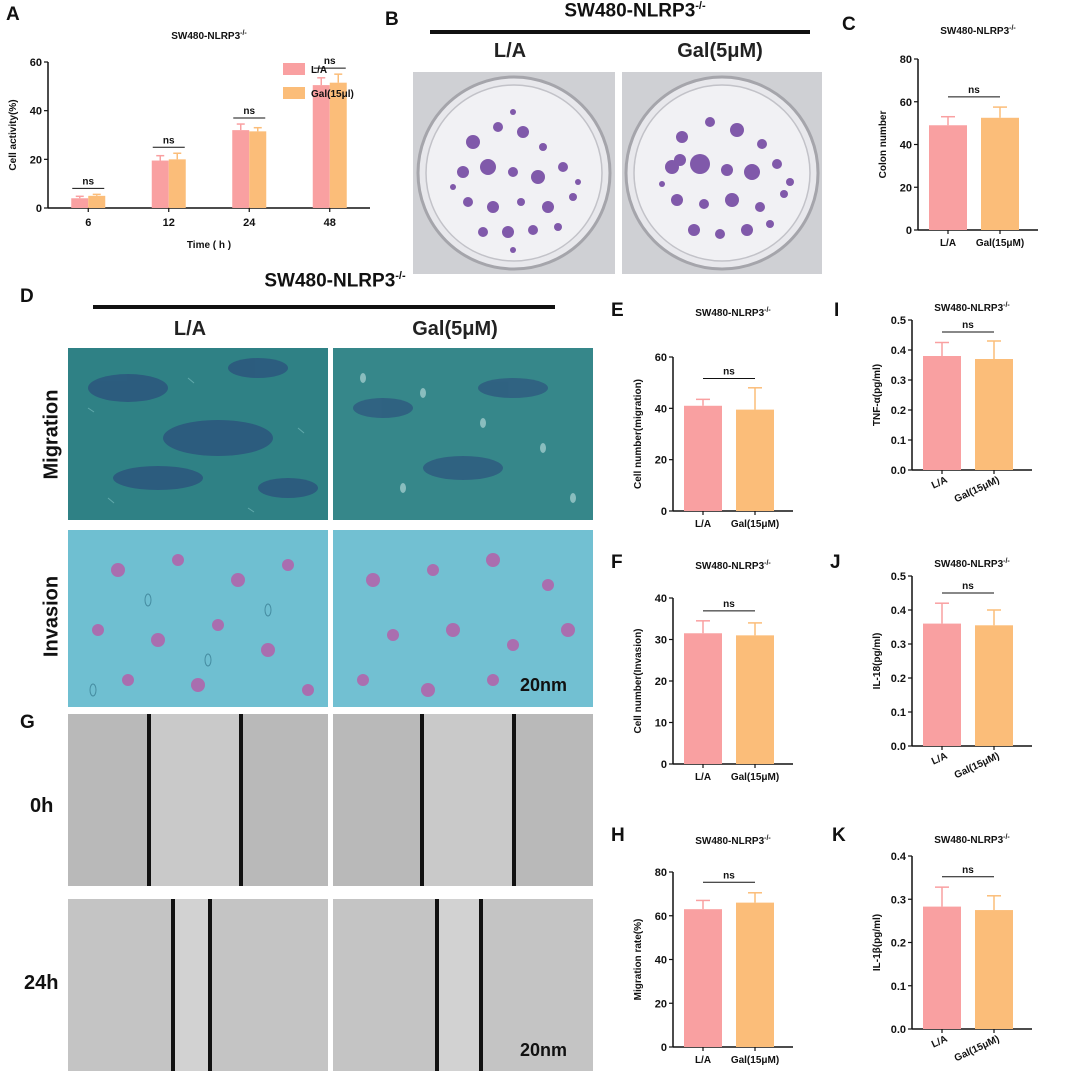 The height and width of the screenshot is (1073, 1065). Describe the element at coordinates (968, 325) in the screenshot. I see `chart-i-sig-label: ns` at that location.